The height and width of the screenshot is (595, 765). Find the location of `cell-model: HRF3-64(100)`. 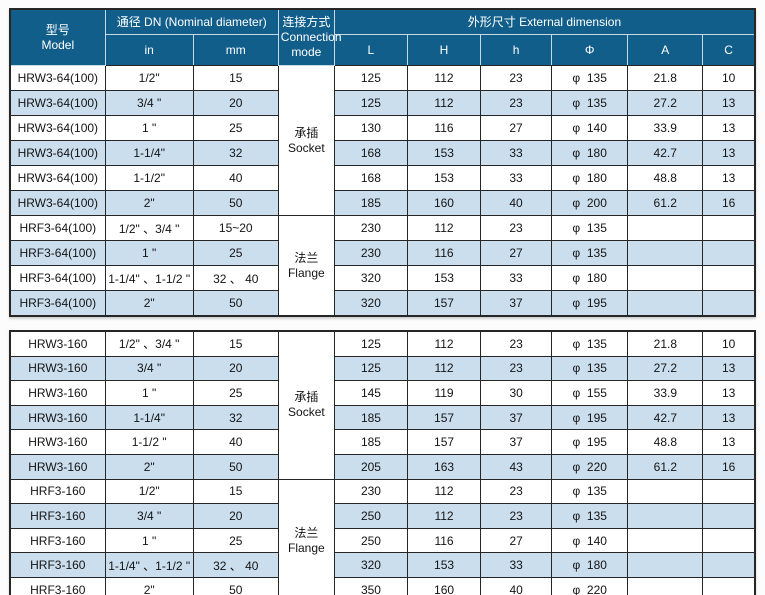

cell-model: HRF3-64(100) is located at coordinates (57, 303).